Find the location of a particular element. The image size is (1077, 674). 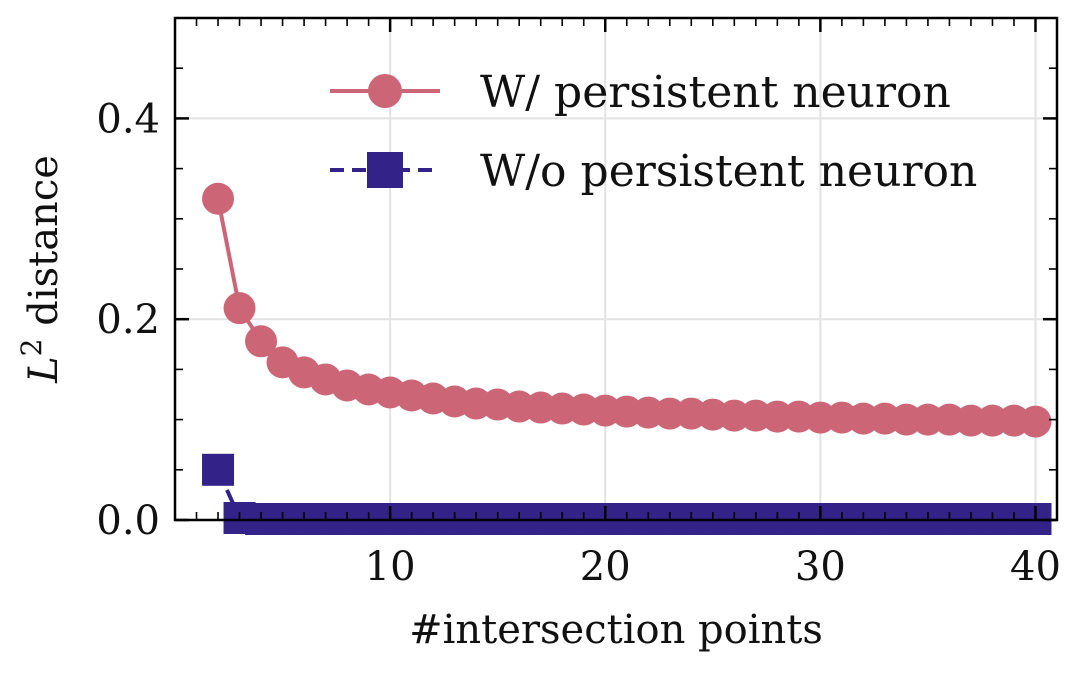

y-axis-label-base: L is located at coordinates (44, 370).